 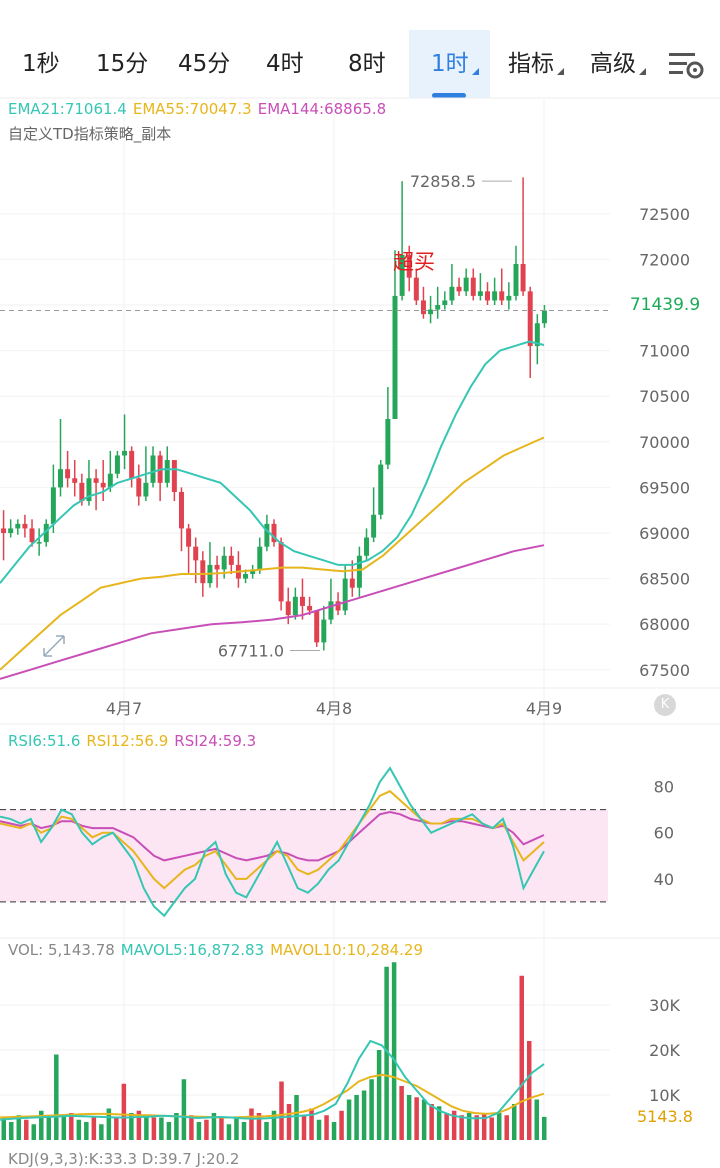 I want to click on ema55-value: EMA55:70047.3, so click(x=192, y=109).